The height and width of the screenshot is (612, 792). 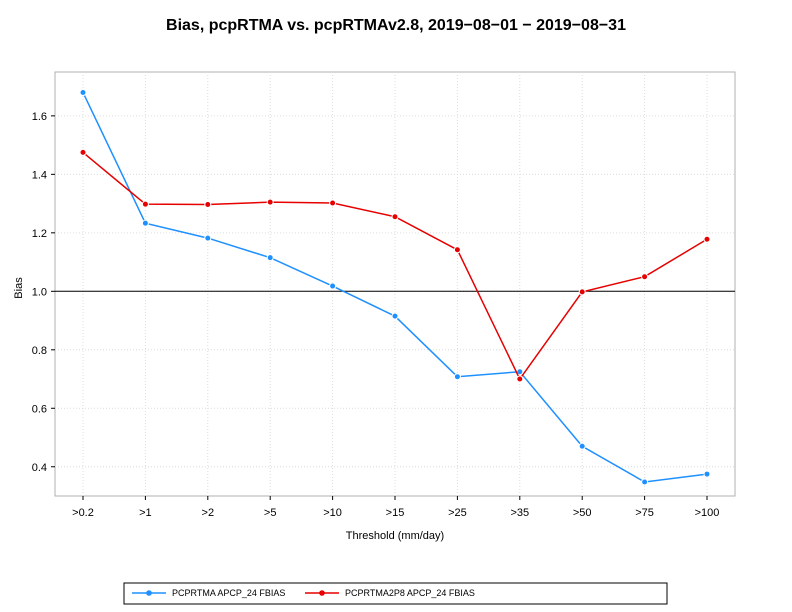 What do you see at coordinates (519, 513) in the screenshot?
I see `x-tick-label: >35` at bounding box center [519, 513].